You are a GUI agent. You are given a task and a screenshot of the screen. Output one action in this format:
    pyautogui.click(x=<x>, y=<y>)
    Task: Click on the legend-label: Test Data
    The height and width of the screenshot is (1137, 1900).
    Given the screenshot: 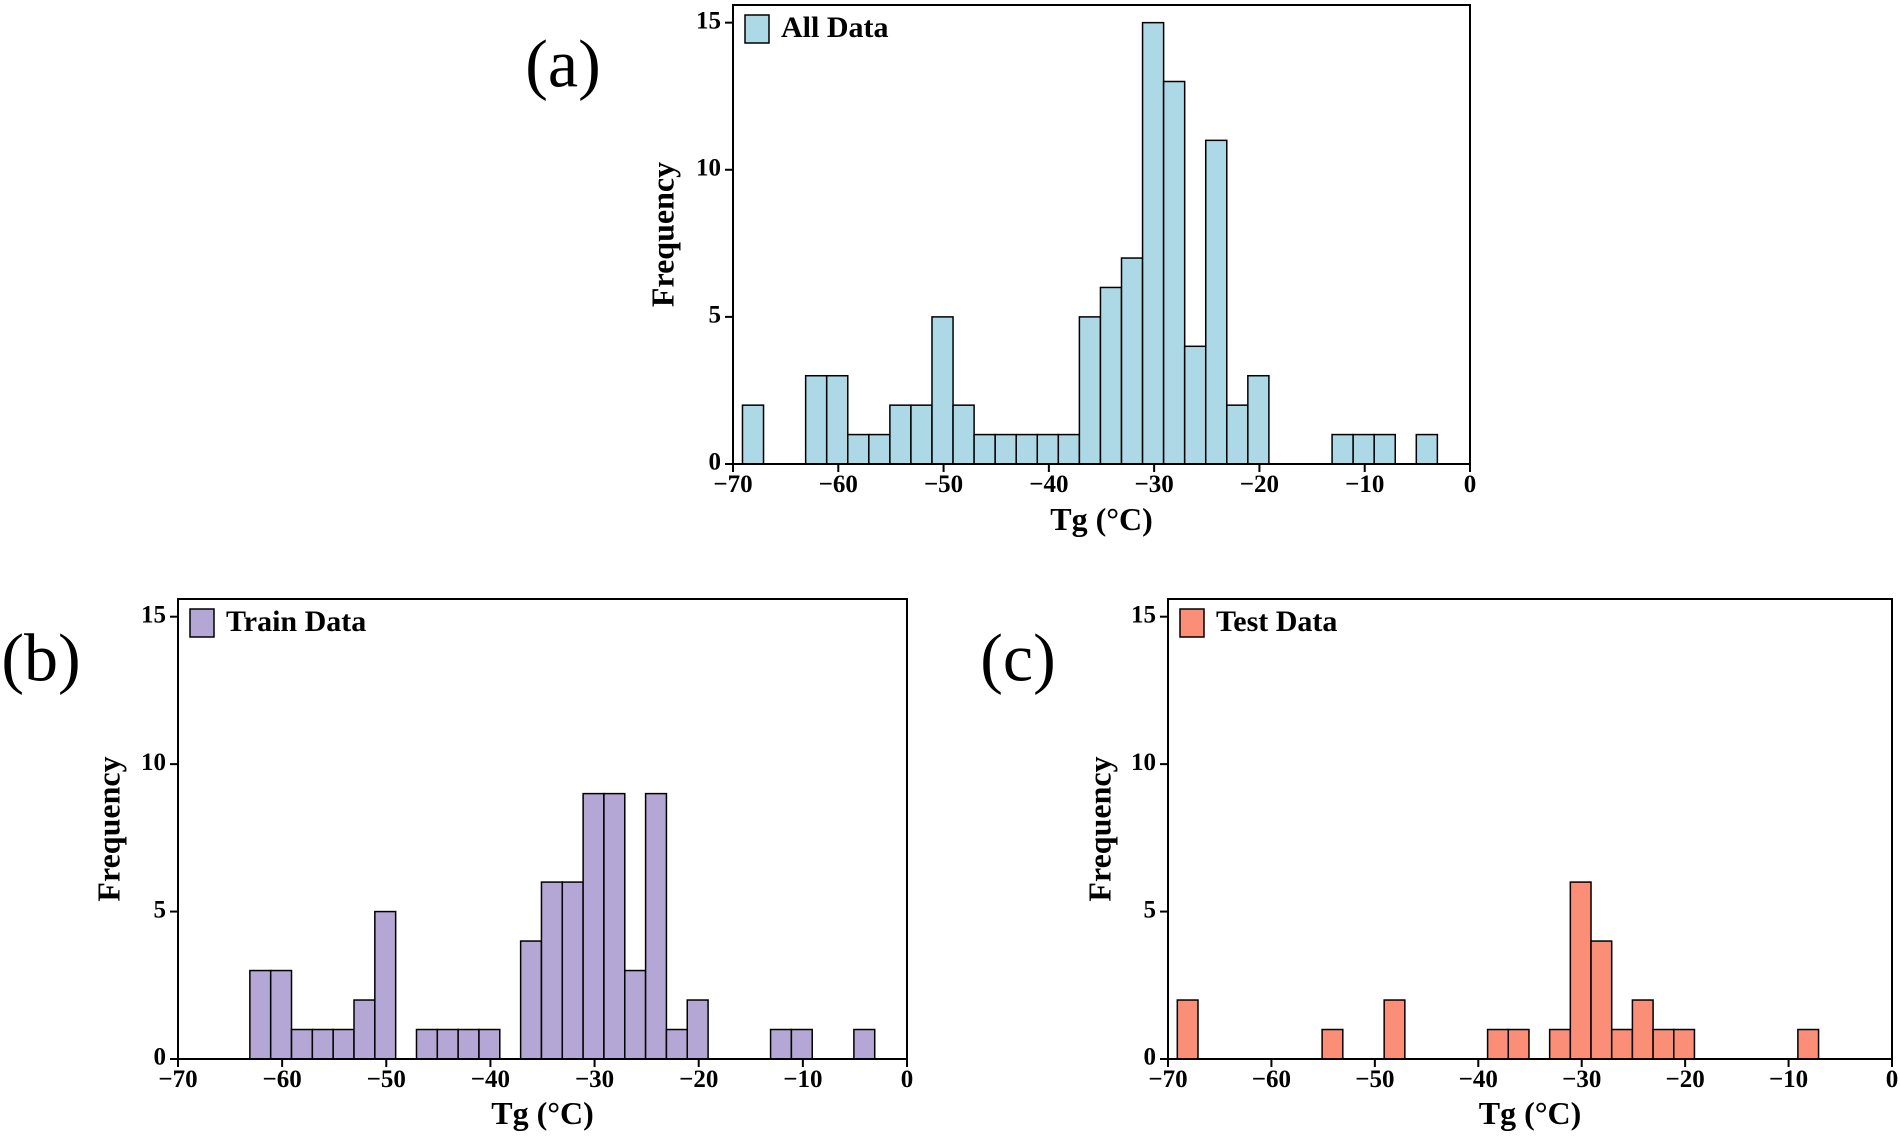 What is the action you would take?
    pyautogui.click(x=1276, y=621)
    